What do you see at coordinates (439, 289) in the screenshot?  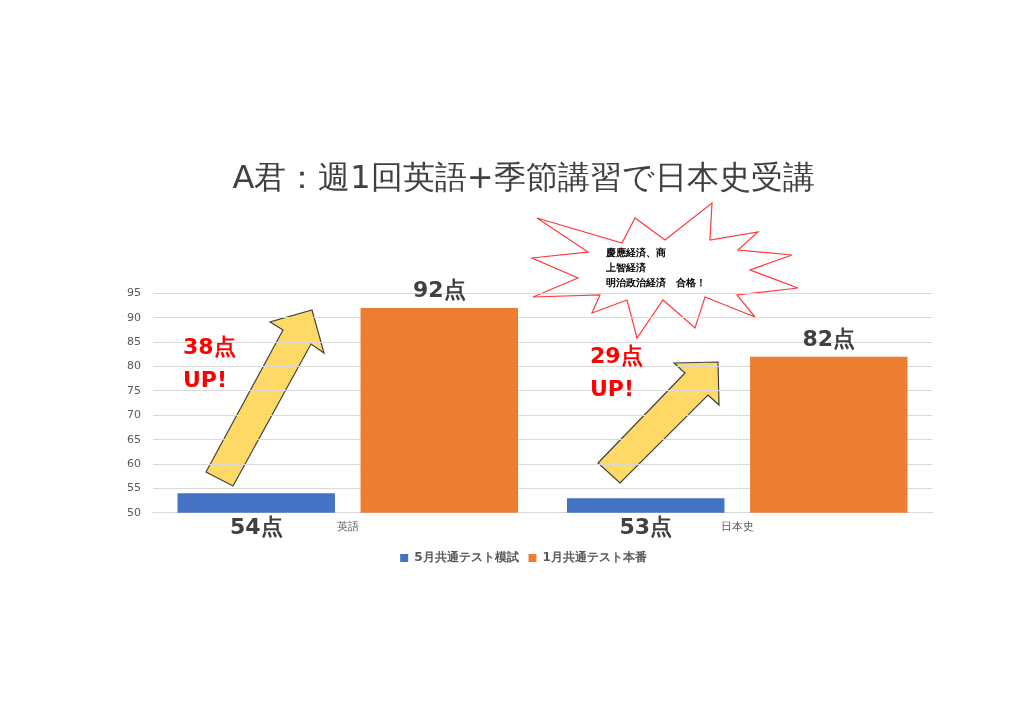 I see `data-label: 92点` at bounding box center [439, 289].